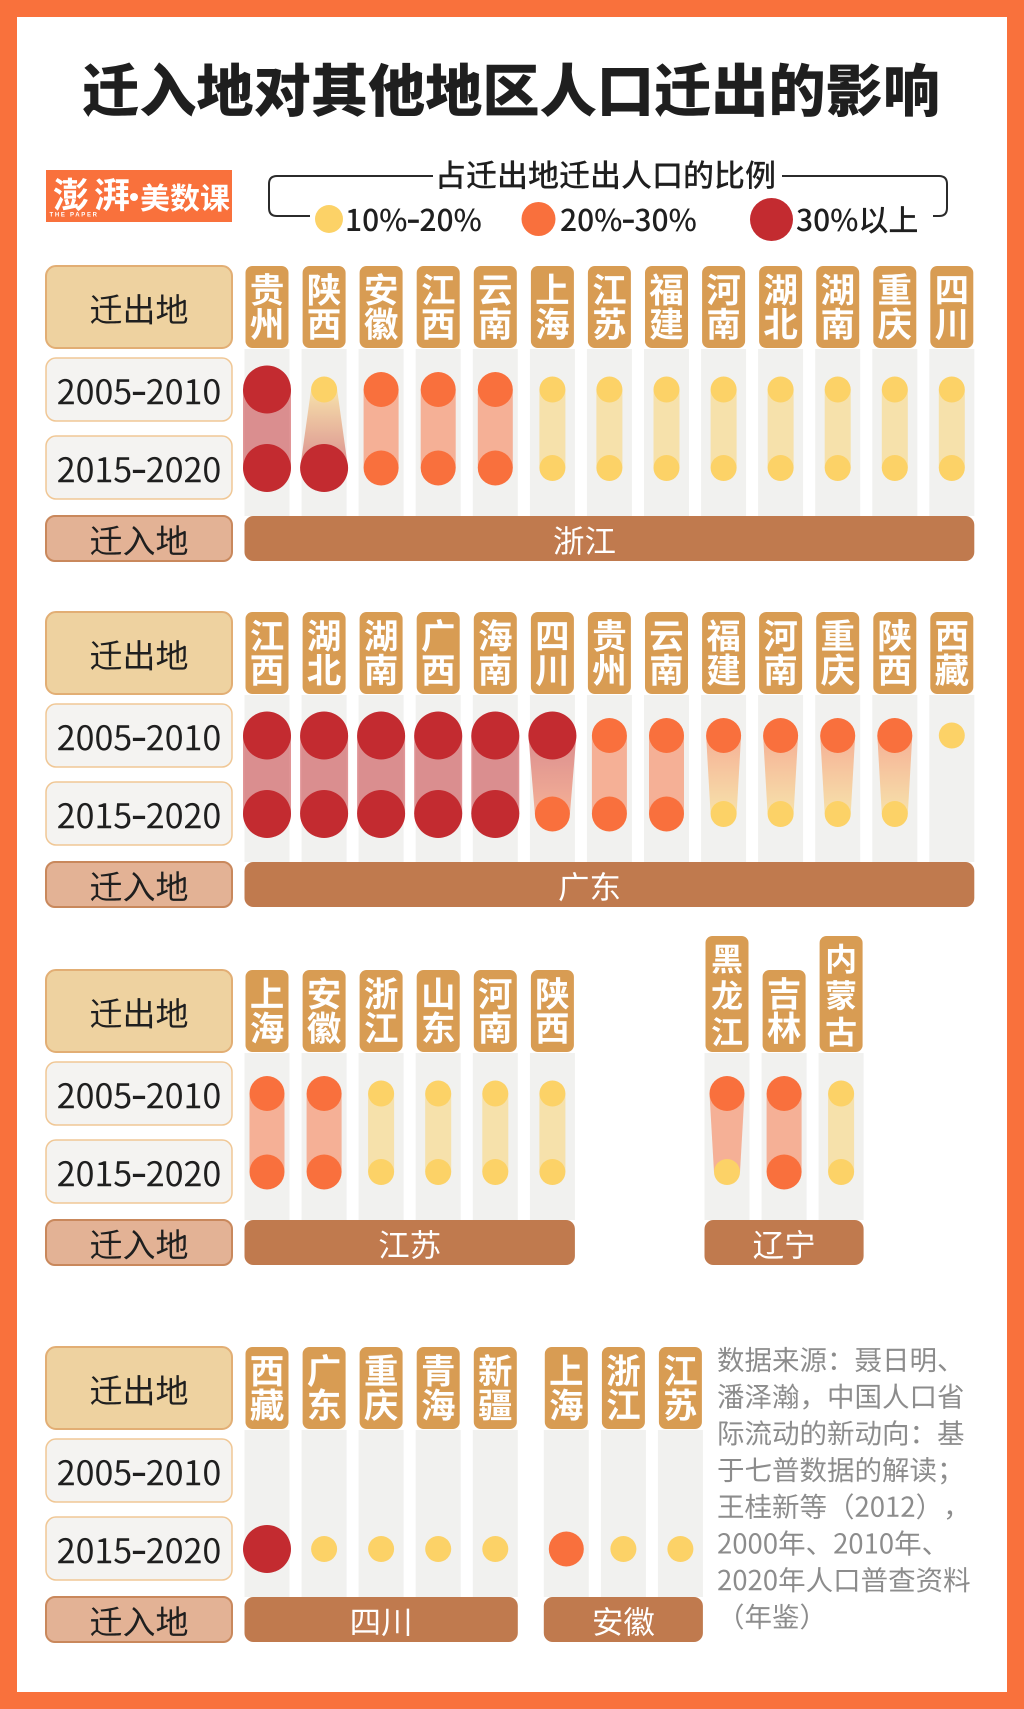 Image resolution: width=1024 pixels, height=1709 pixels. I want to click on svg-text: THE PAPER, so click(74, 216).